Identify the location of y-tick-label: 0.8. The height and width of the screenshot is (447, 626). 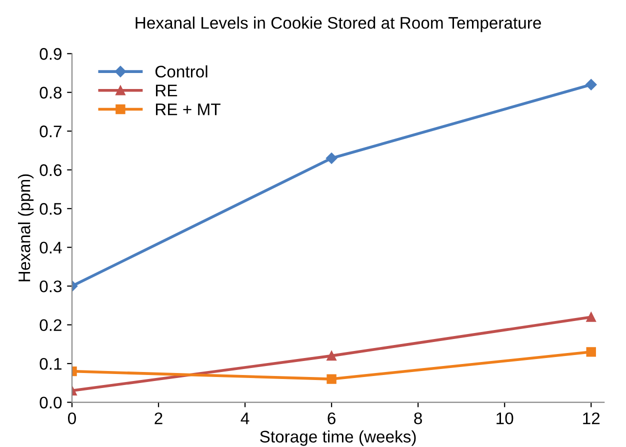
(51, 92).